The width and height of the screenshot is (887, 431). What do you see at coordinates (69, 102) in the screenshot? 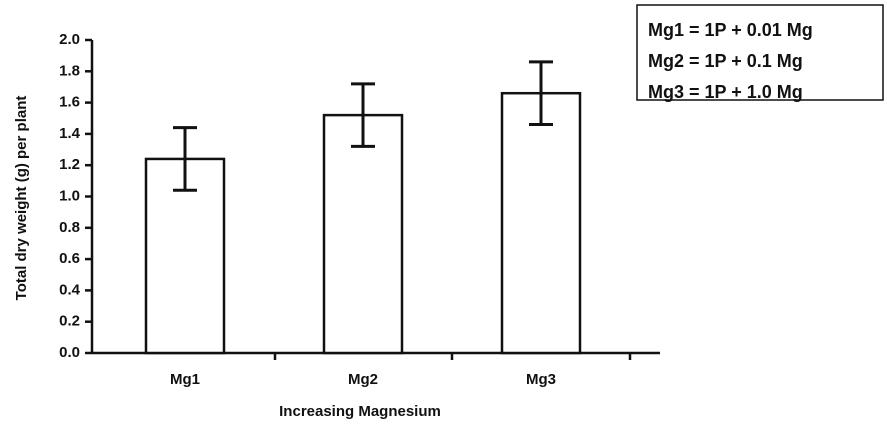
I see `y-tick-label: 1.6` at bounding box center [69, 102].